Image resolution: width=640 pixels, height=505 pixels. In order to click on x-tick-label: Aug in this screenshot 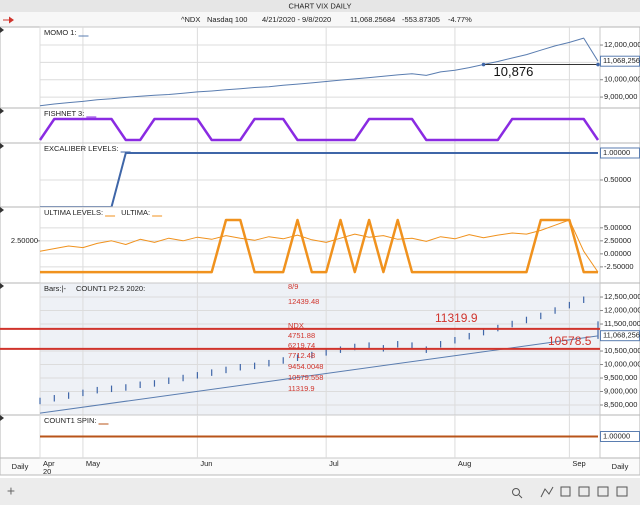, I will do `click(464, 463)`.